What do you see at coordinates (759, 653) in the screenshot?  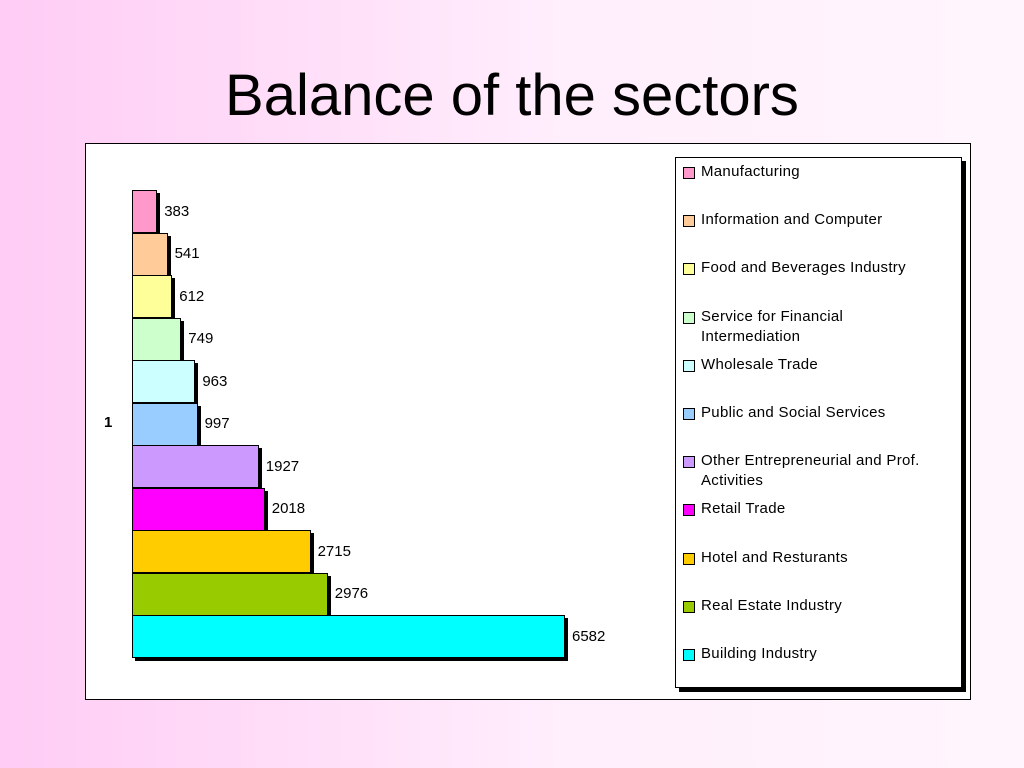 I see `legend-entry: Building Industry` at bounding box center [759, 653].